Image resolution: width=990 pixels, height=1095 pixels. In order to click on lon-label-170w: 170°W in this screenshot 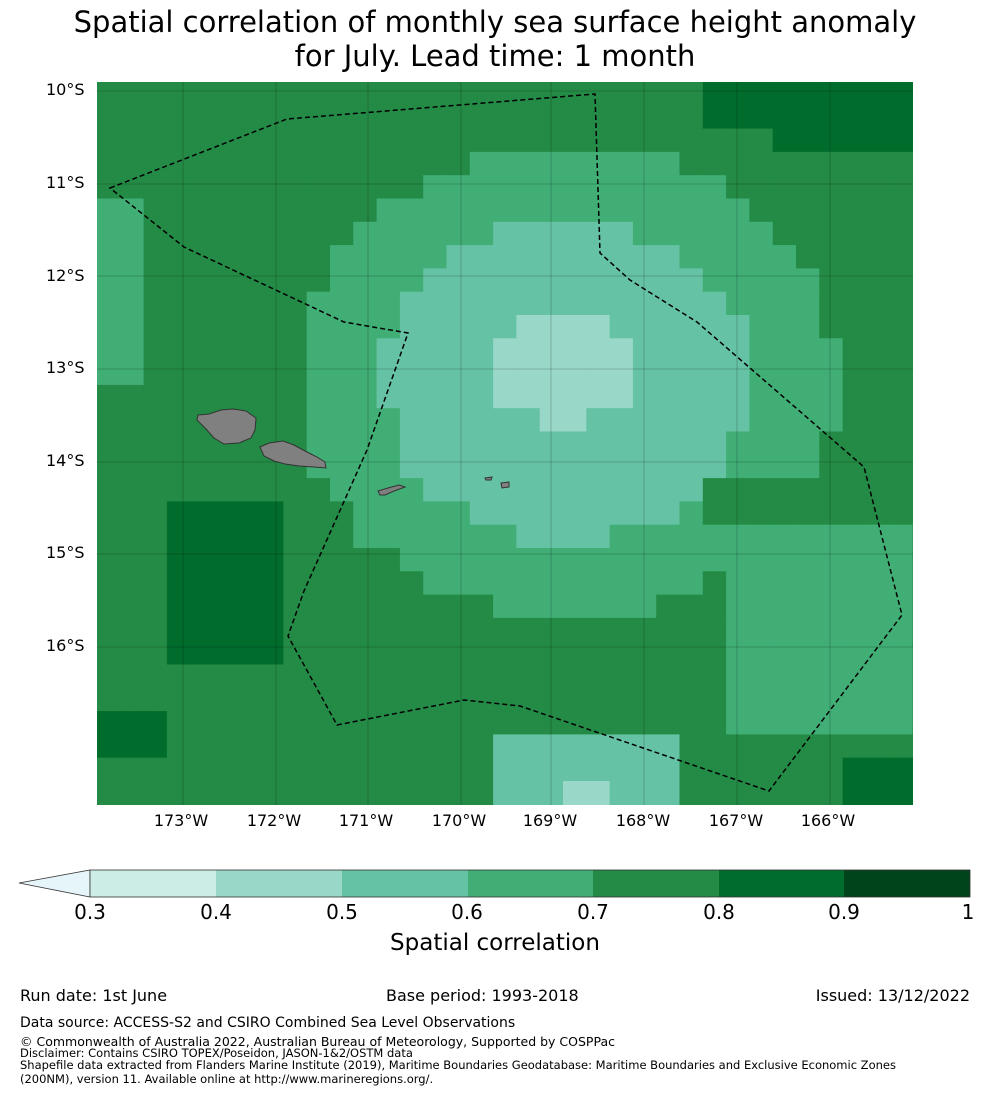, I will do `click(459, 820)`.